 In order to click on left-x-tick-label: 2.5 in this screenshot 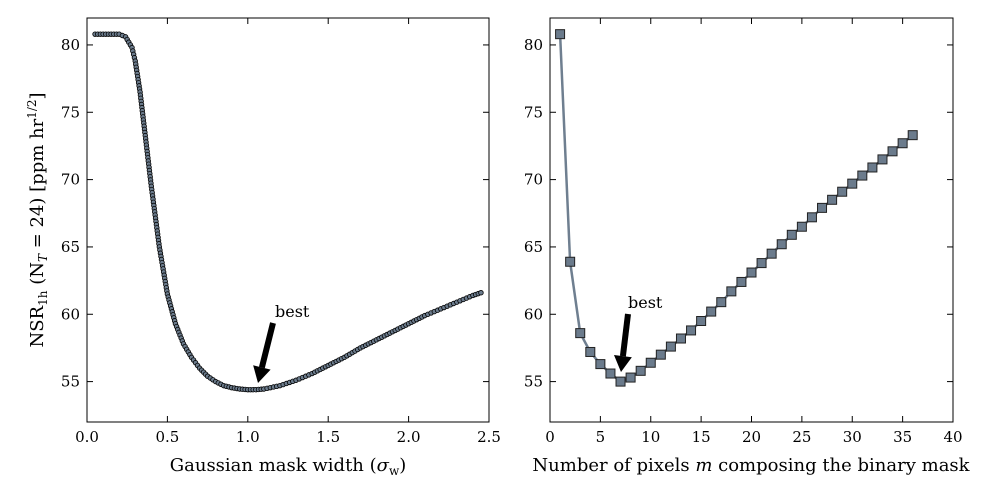, I will do `click(489, 437)`.